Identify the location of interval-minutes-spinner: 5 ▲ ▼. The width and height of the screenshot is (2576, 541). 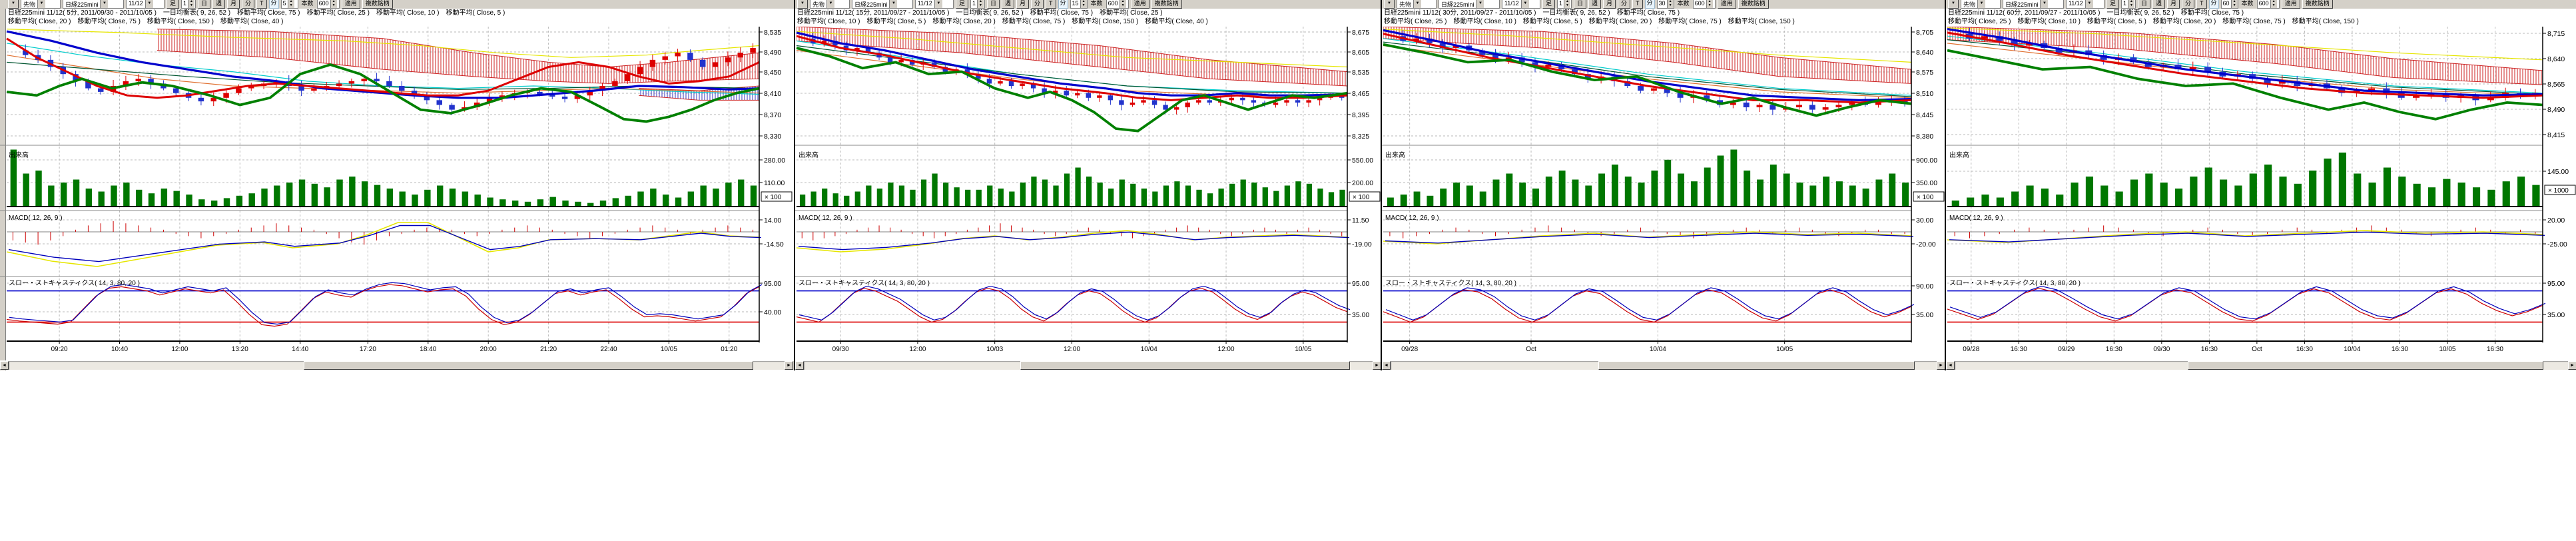
(289, 4).